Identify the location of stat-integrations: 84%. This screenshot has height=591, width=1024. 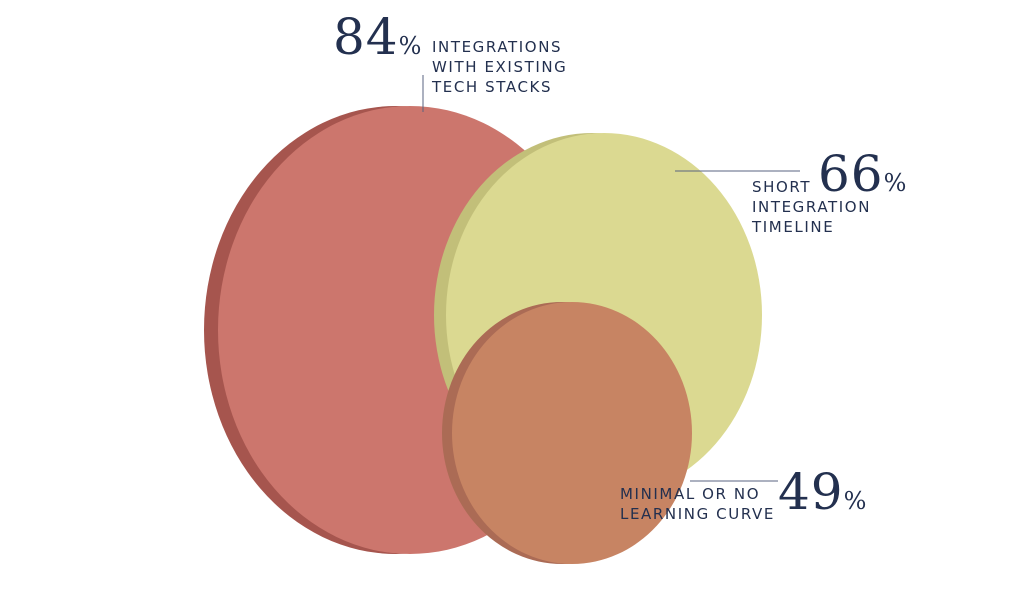
(377, 37).